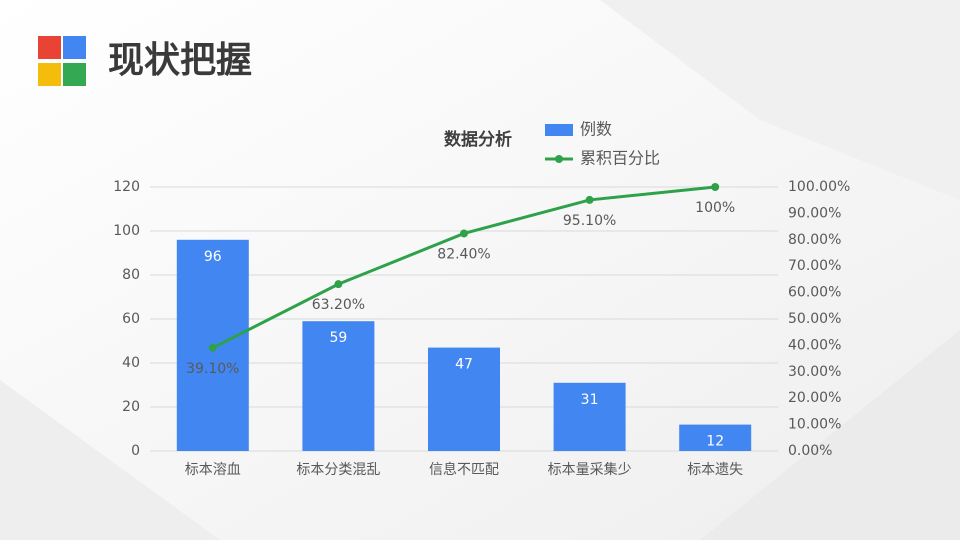 This screenshot has height=540, width=960. I want to click on x-tick-label: 标本量采集少, so click(590, 469).